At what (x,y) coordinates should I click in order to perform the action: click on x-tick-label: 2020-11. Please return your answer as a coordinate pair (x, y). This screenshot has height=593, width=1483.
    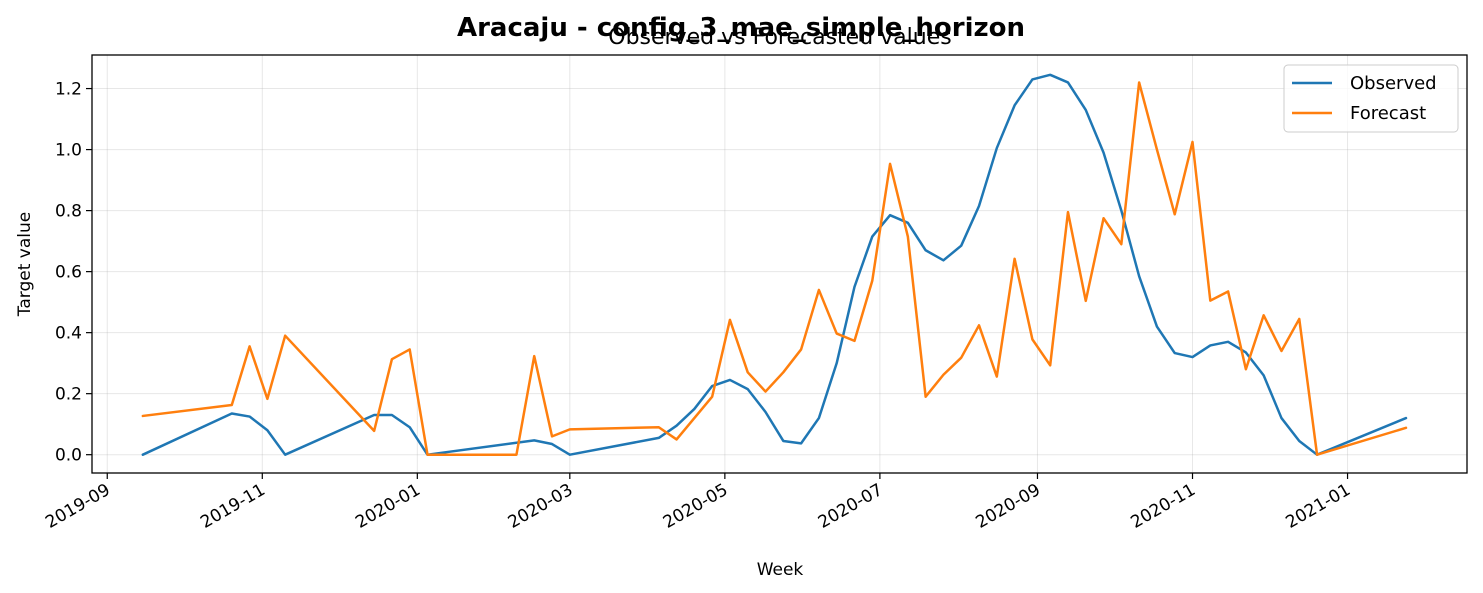
    Looking at the image, I should click on (1163, 506).